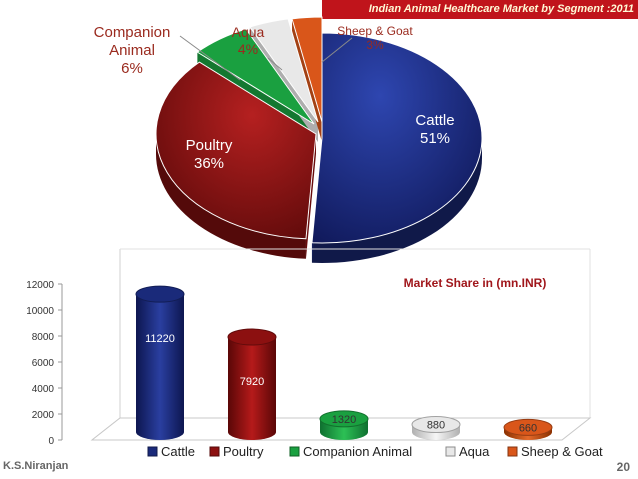 Image resolution: width=638 pixels, height=479 pixels. I want to click on pie-slice-companion-animal, so click(255, 76).